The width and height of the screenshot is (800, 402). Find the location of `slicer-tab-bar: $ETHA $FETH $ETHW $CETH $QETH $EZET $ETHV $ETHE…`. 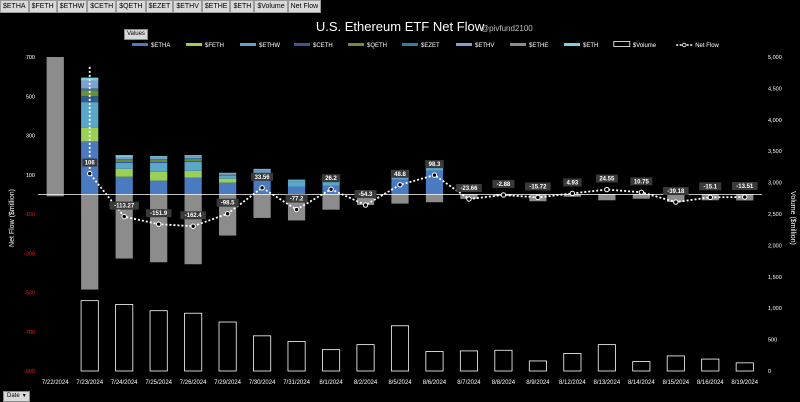

slicer-tab-bar: $ETHA $FETH $ETHW $CETH $QETH $EZET $ETHV $ETHE… is located at coordinates (161, 6).